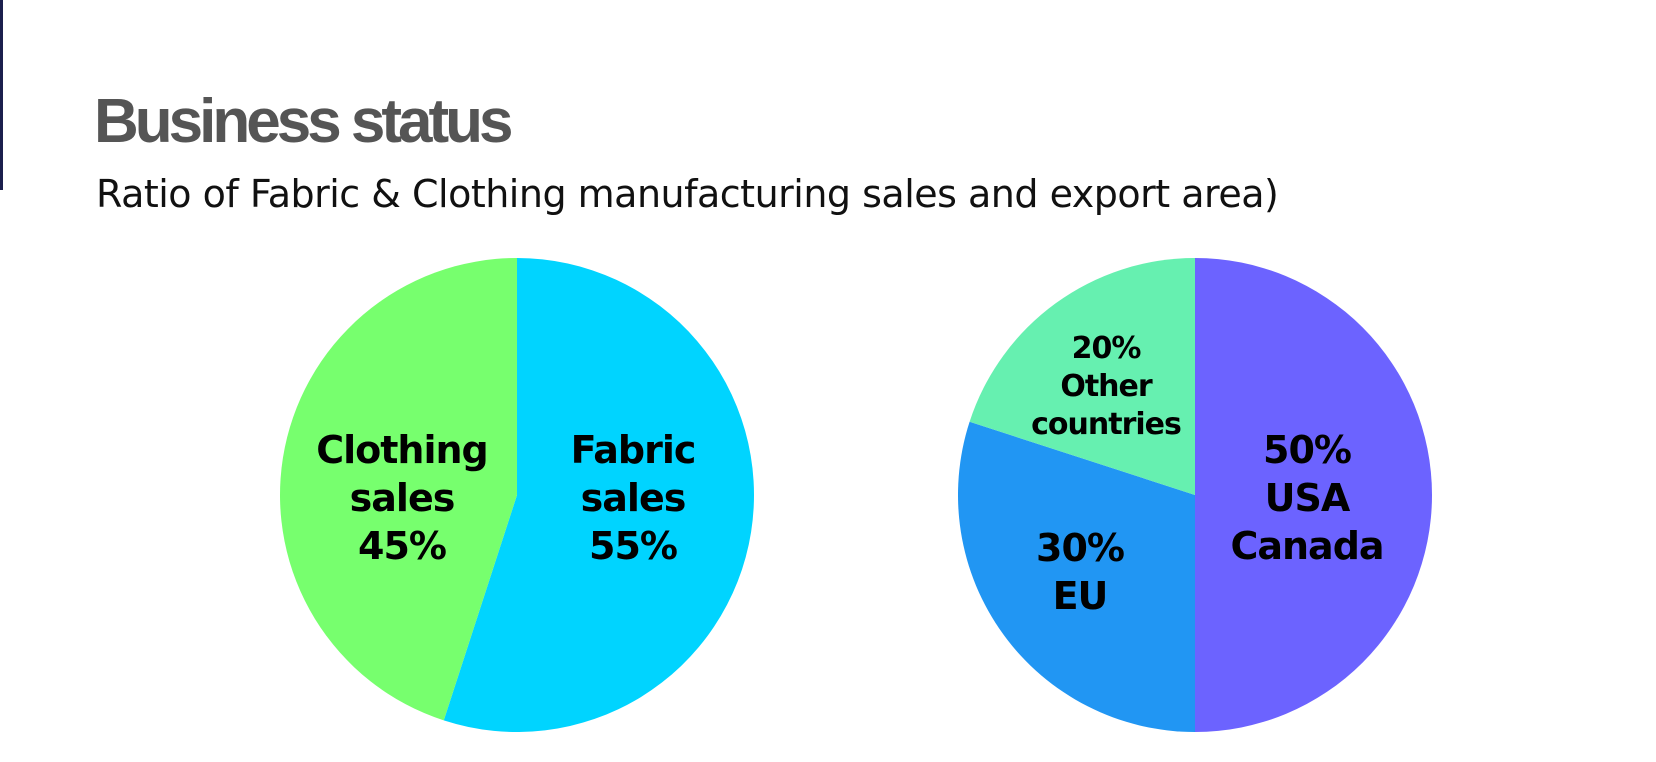  What do you see at coordinates (1080, 548) in the screenshot?
I see `value-label: 30%` at bounding box center [1080, 548].